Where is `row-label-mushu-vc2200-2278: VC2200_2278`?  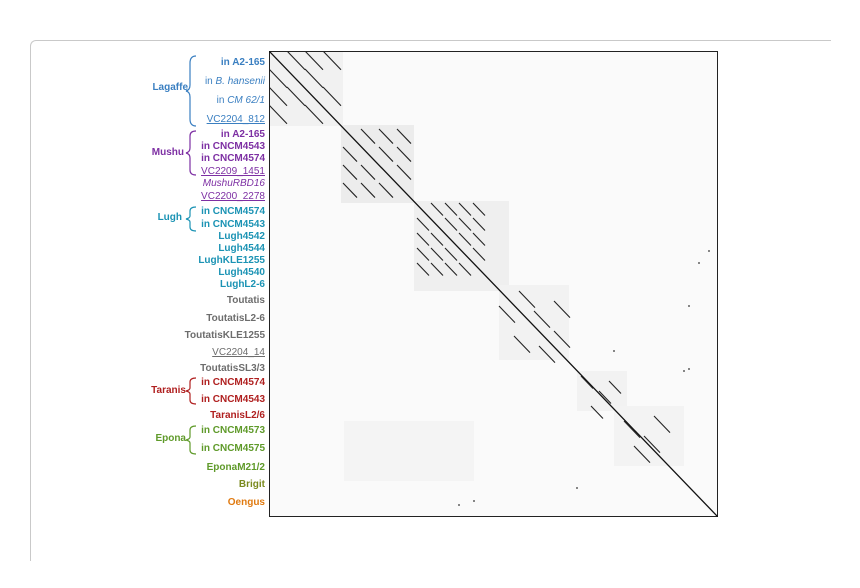
row-label-mushu-vc2200-2278: VC2200_2278 is located at coordinates (233, 196).